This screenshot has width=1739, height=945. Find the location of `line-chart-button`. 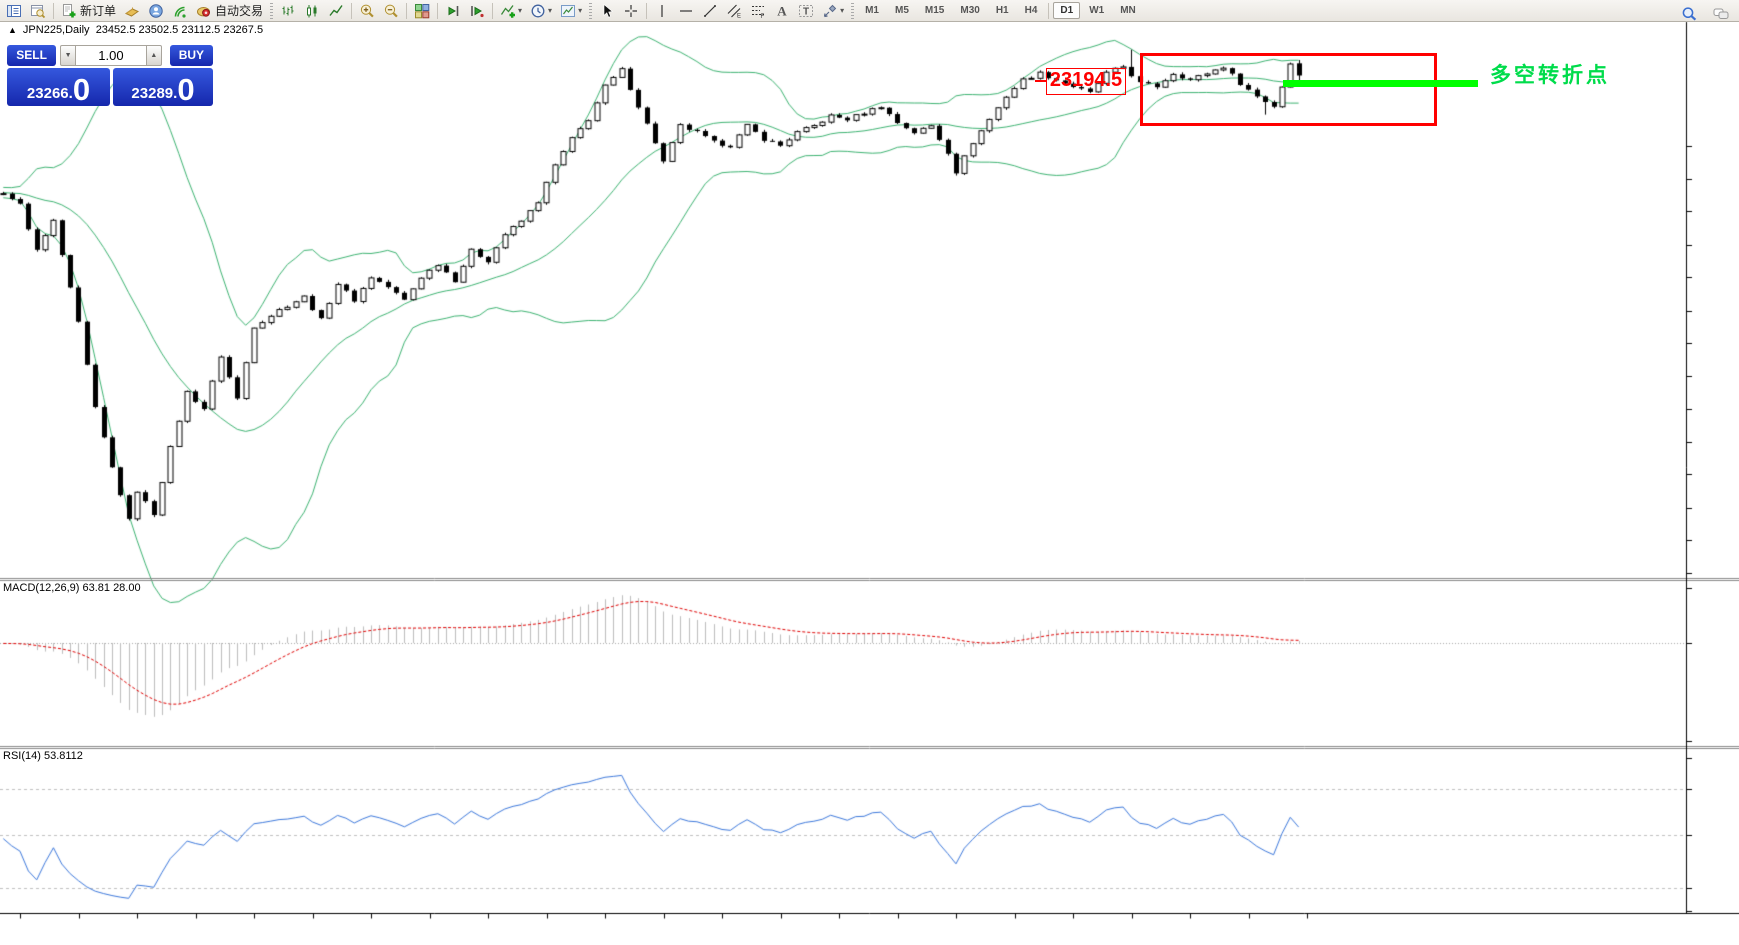

line-chart-button is located at coordinates (336, 11).